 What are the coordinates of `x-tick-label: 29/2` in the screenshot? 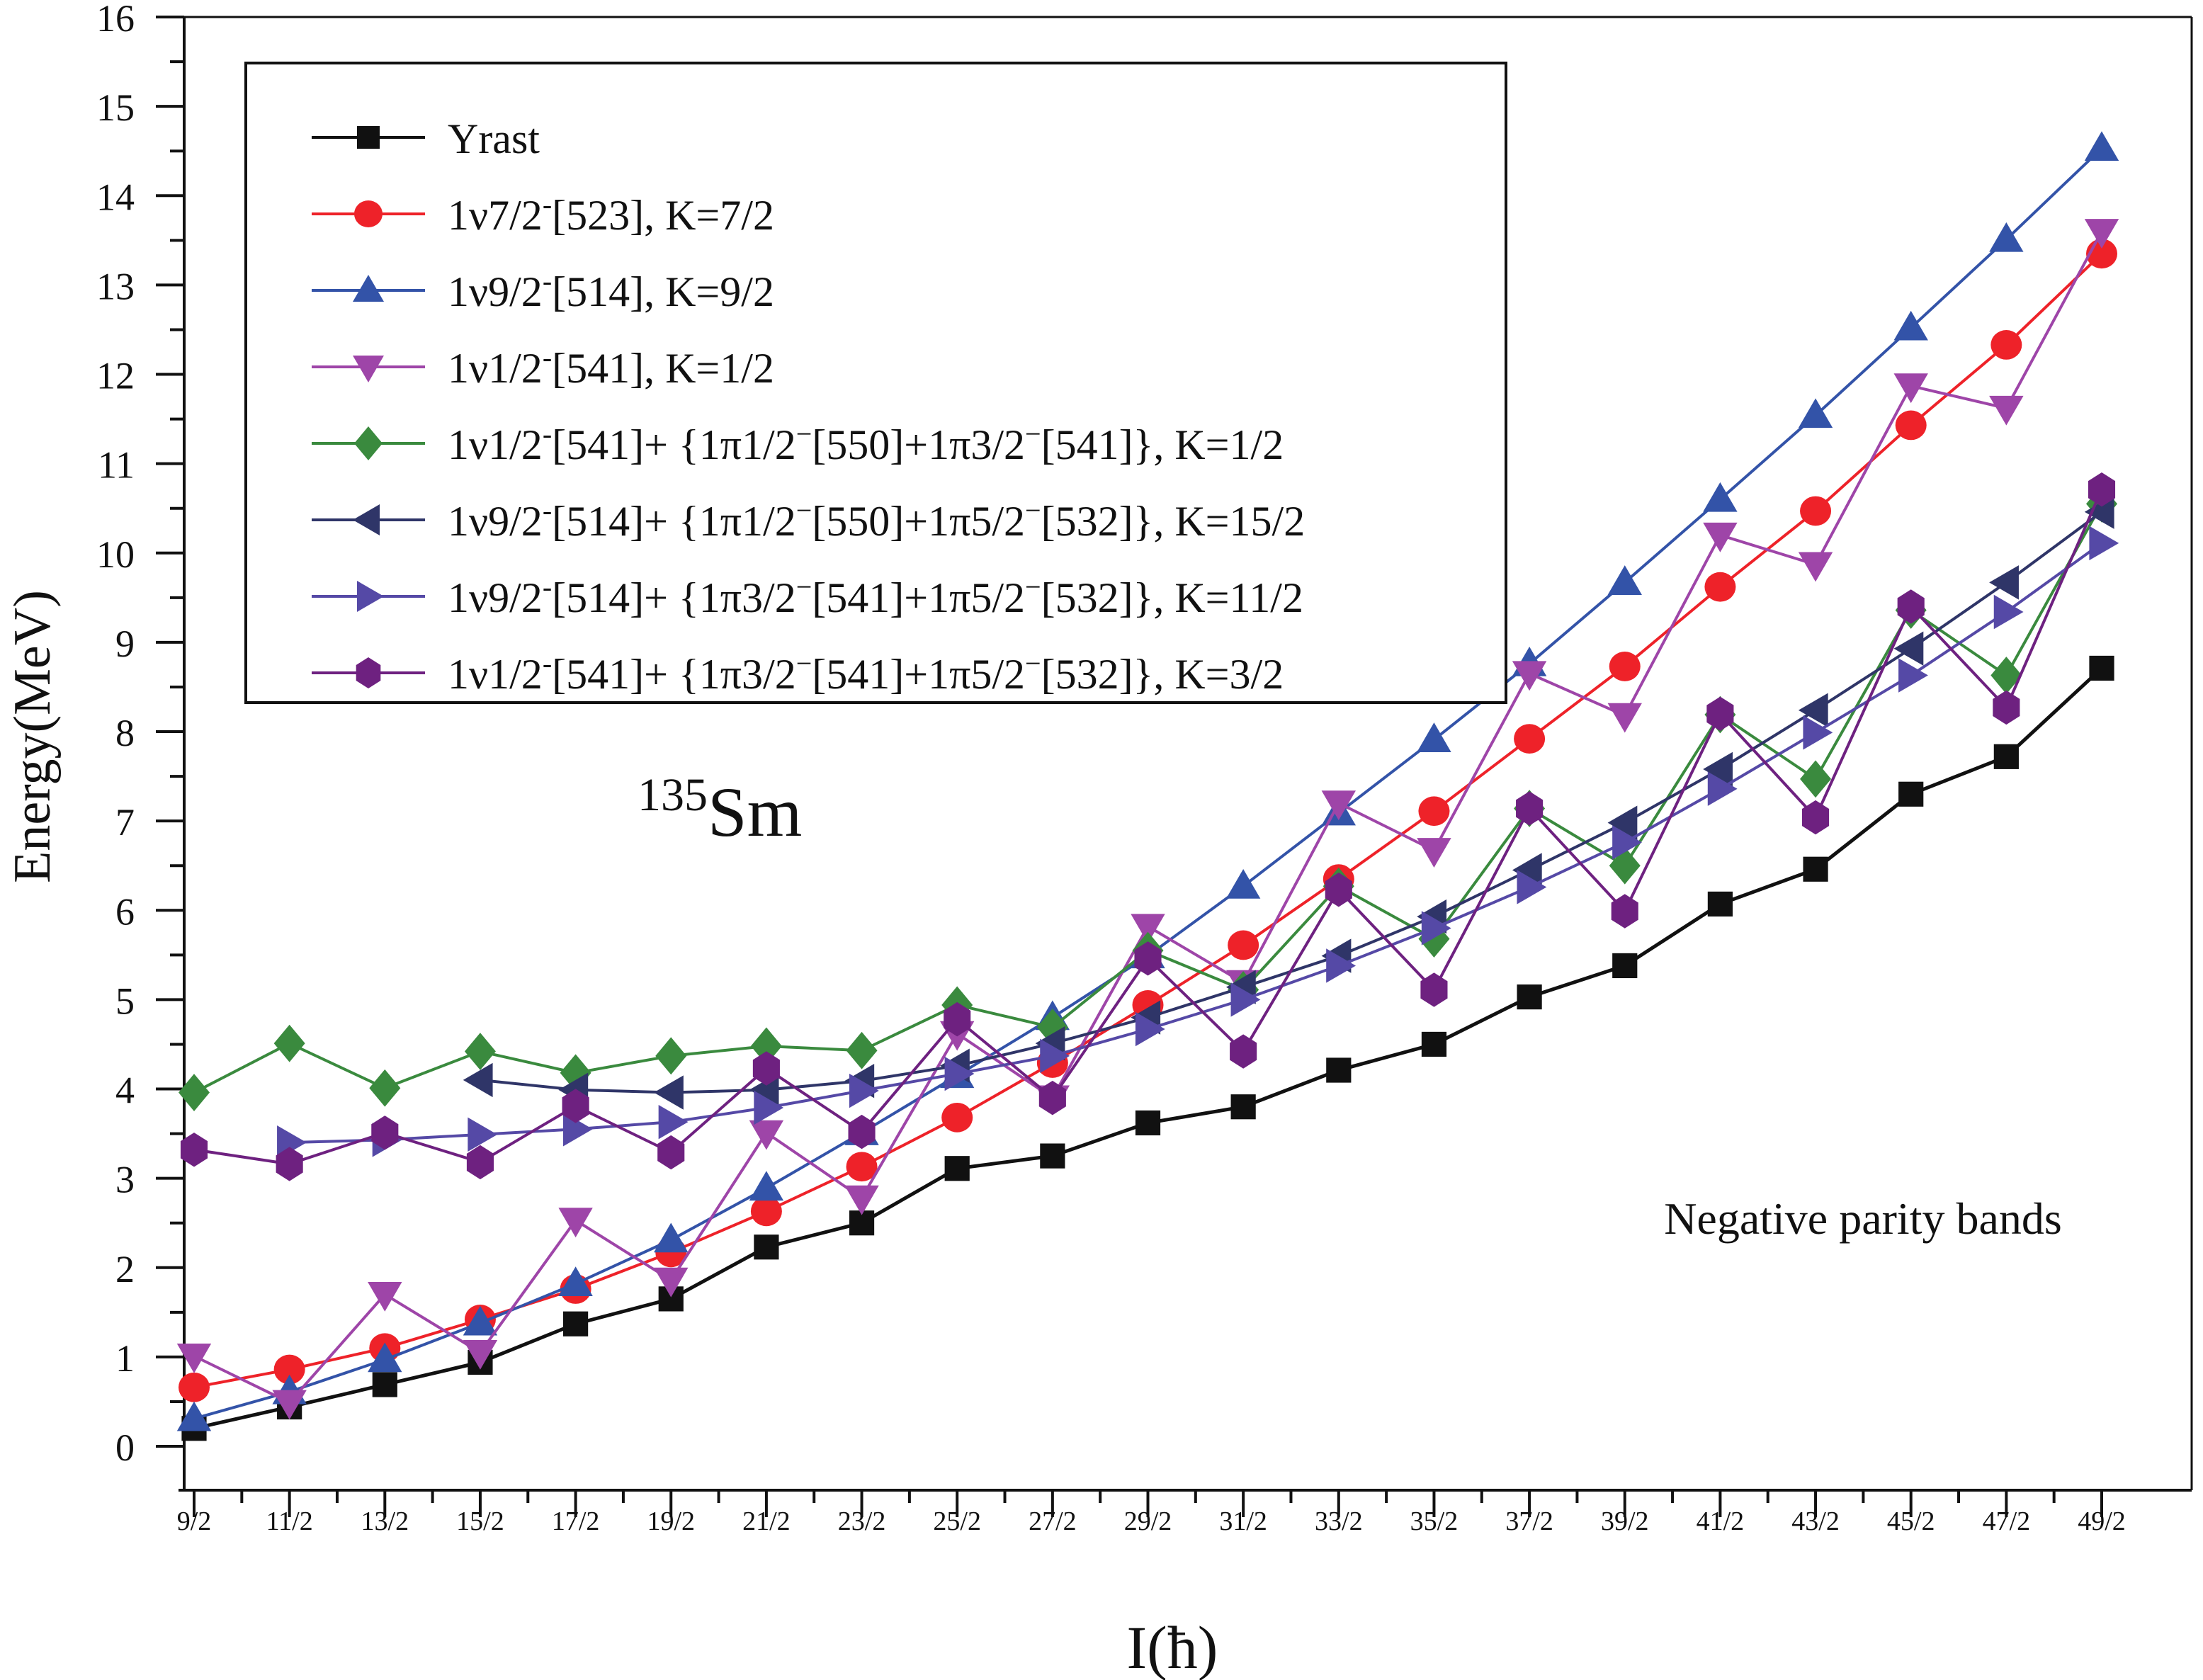 It's located at (1148, 1521).